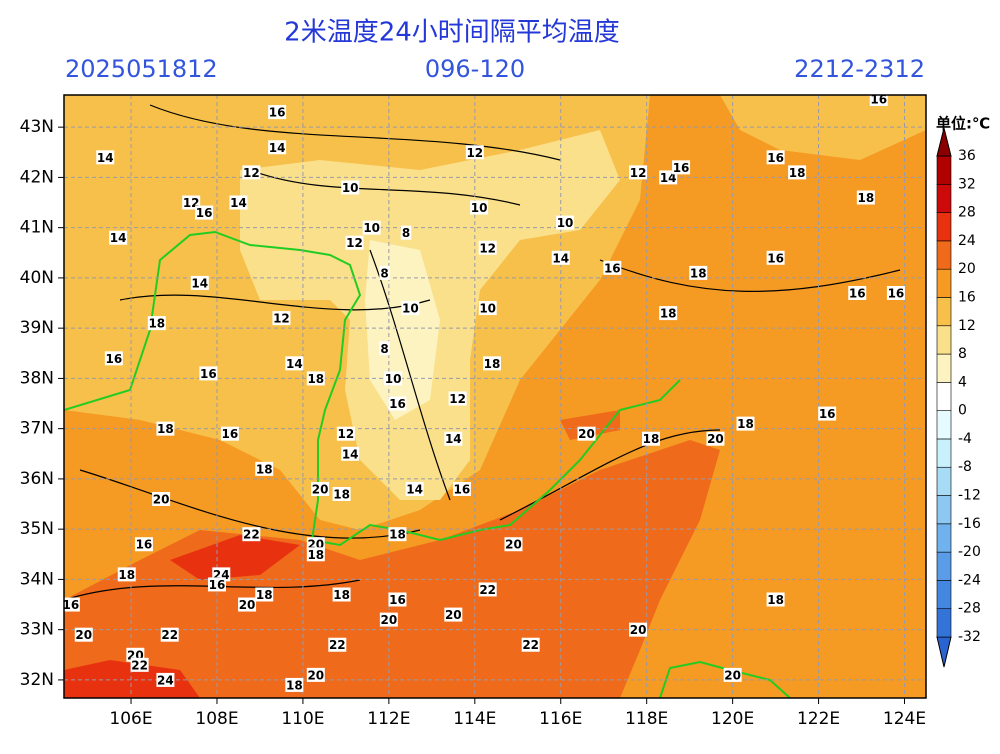 This screenshot has width=1000, height=754. I want to click on colorbar-tick-label: -20, so click(969, 552).